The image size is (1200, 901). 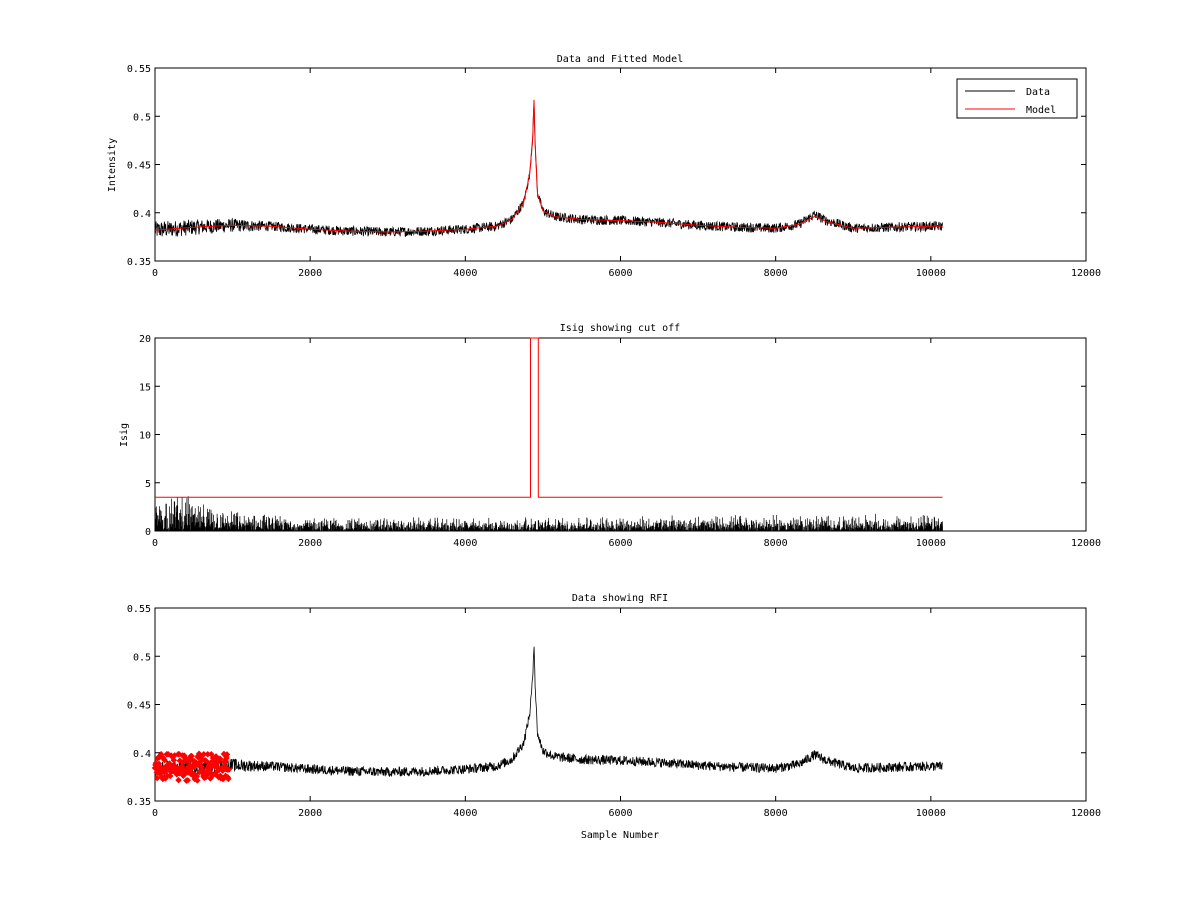 I want to click on subplot-3-title: Data showing RFI, so click(x=620, y=598).